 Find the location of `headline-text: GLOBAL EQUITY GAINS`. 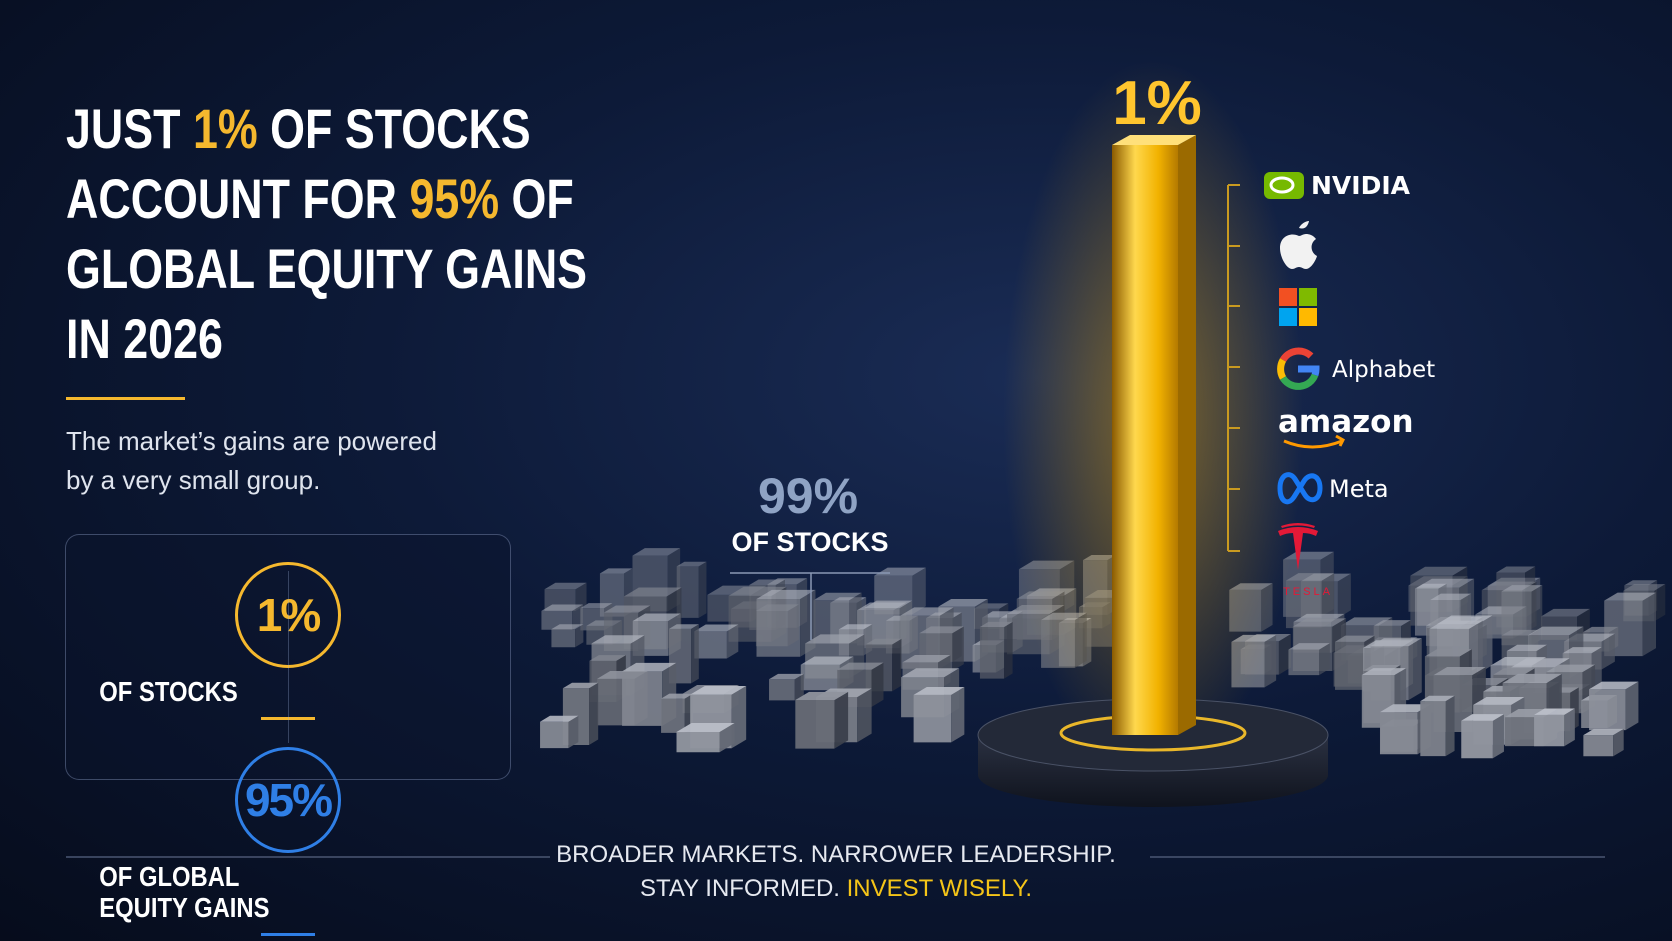

headline-text: GLOBAL EQUITY GAINS is located at coordinates (327, 268).